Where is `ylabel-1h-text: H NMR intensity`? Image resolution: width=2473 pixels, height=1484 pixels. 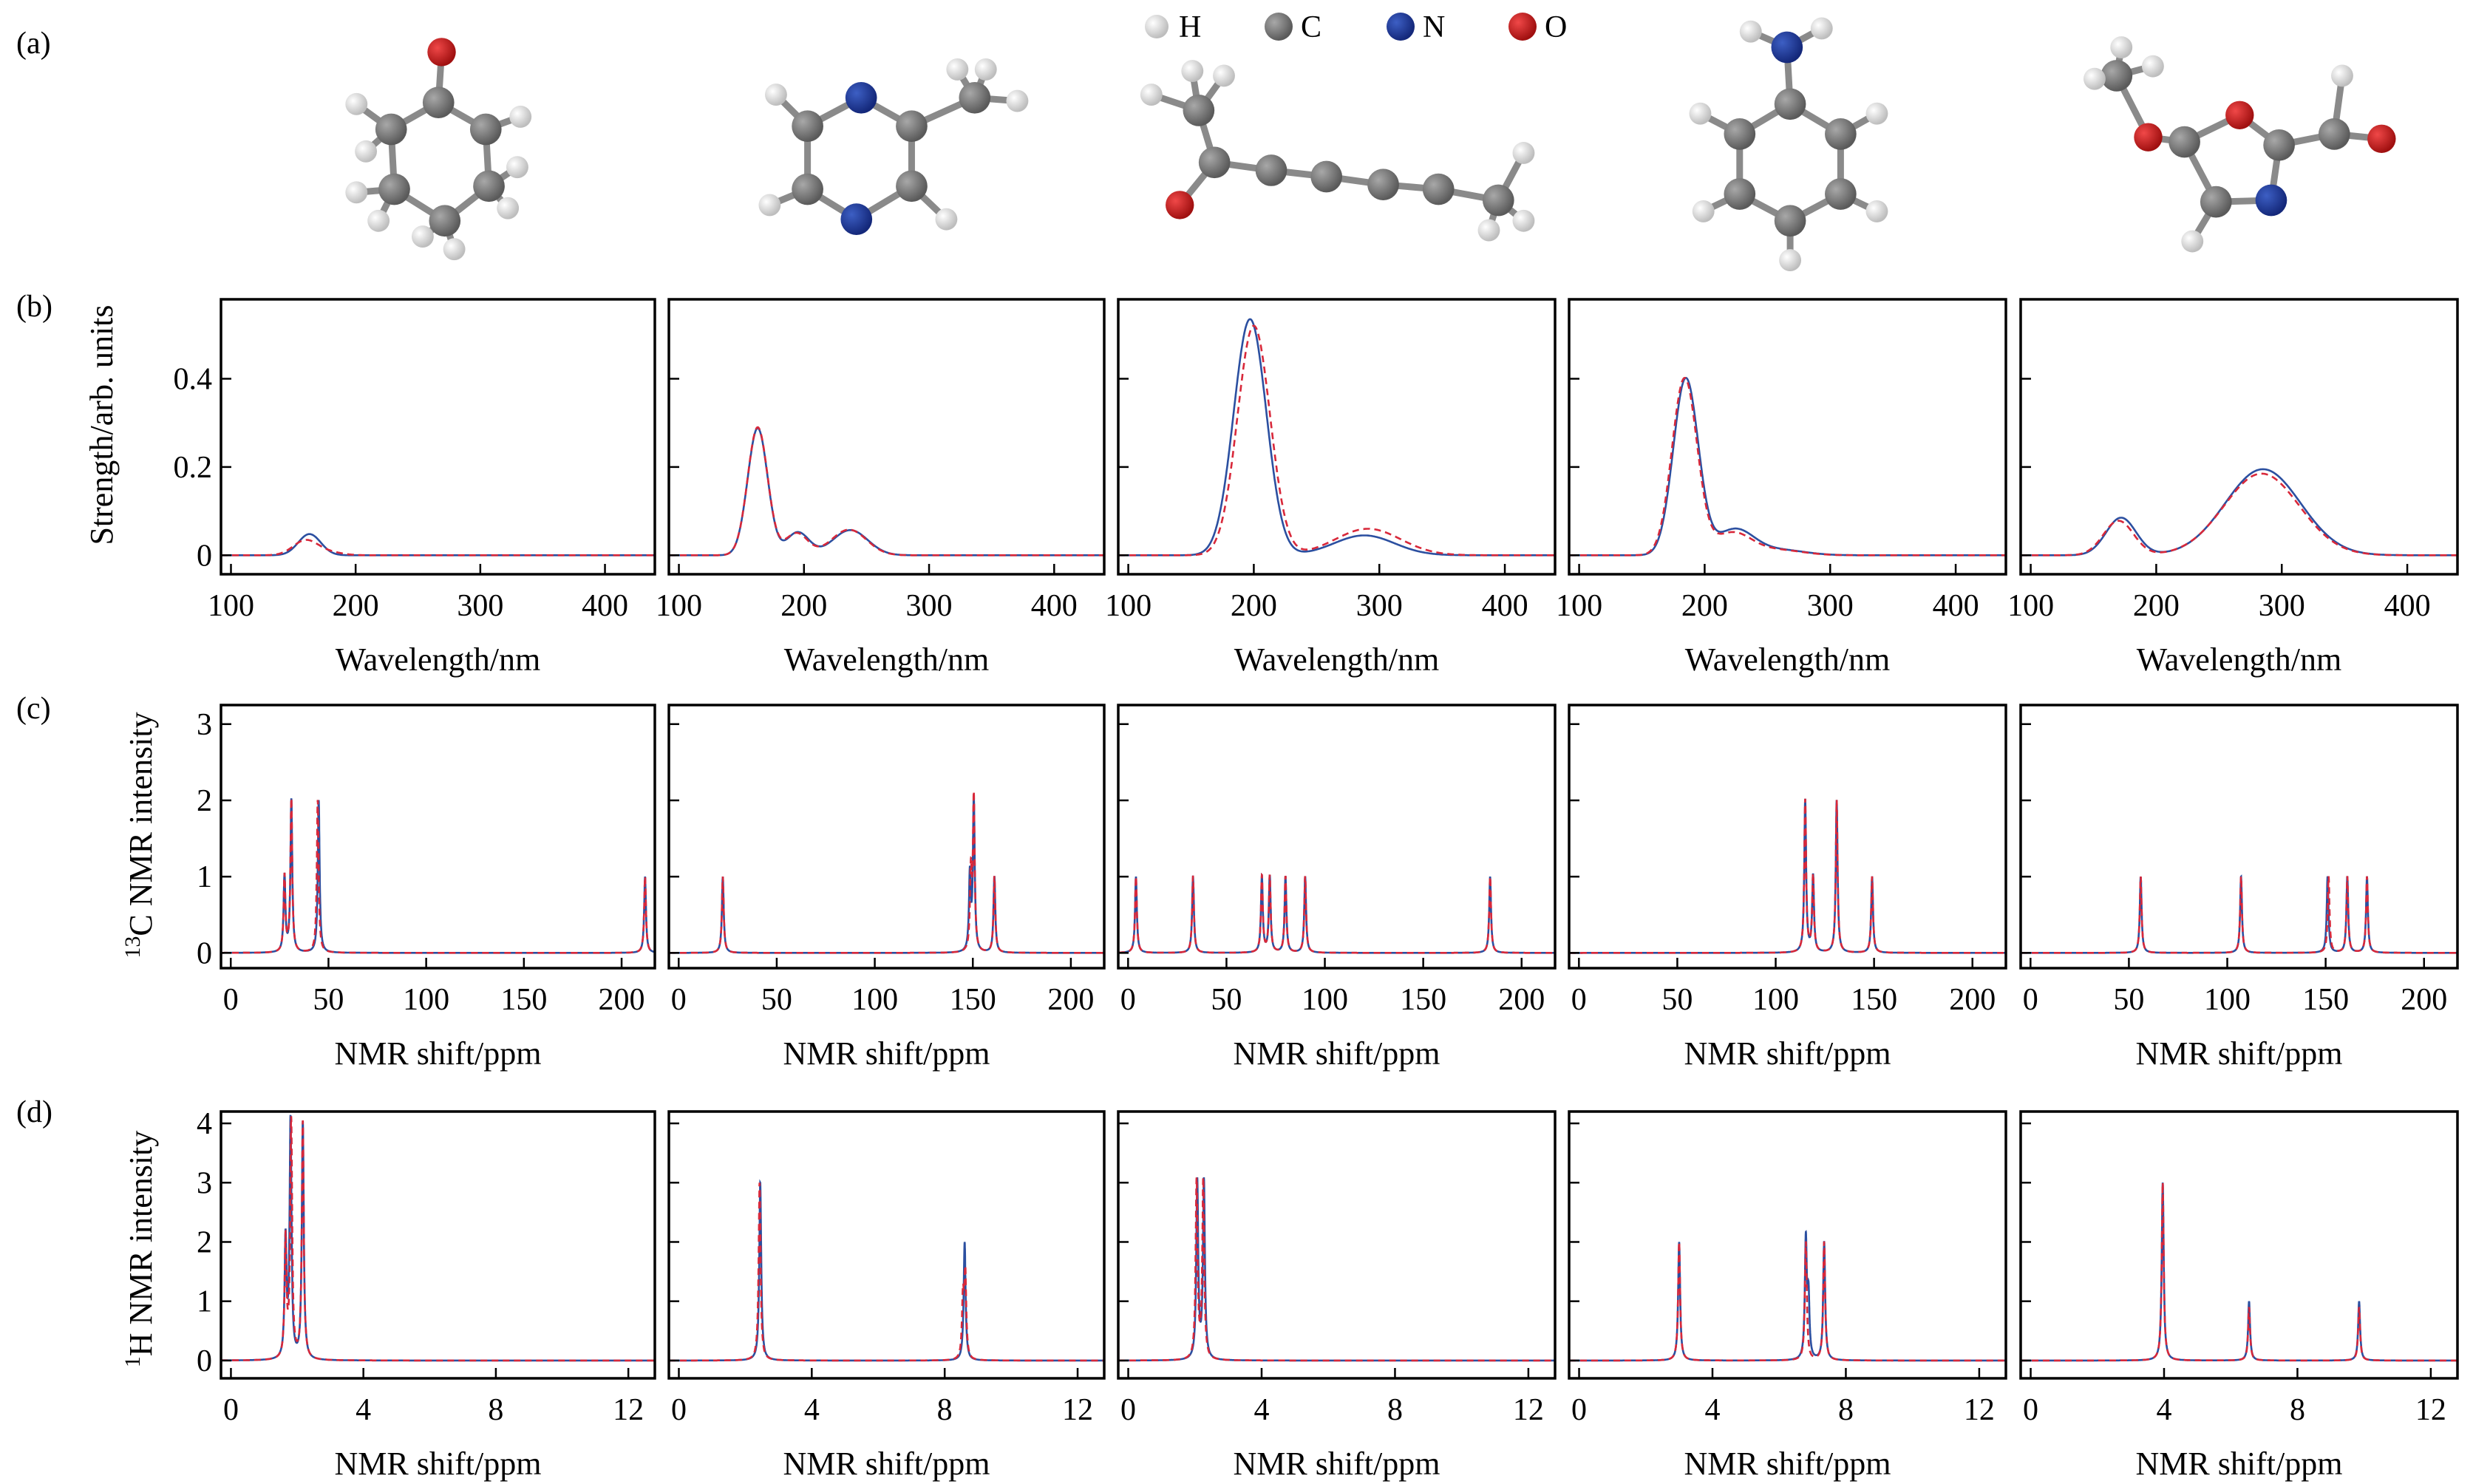
ylabel-1h-text: H NMR intensity is located at coordinates (141, 1244).